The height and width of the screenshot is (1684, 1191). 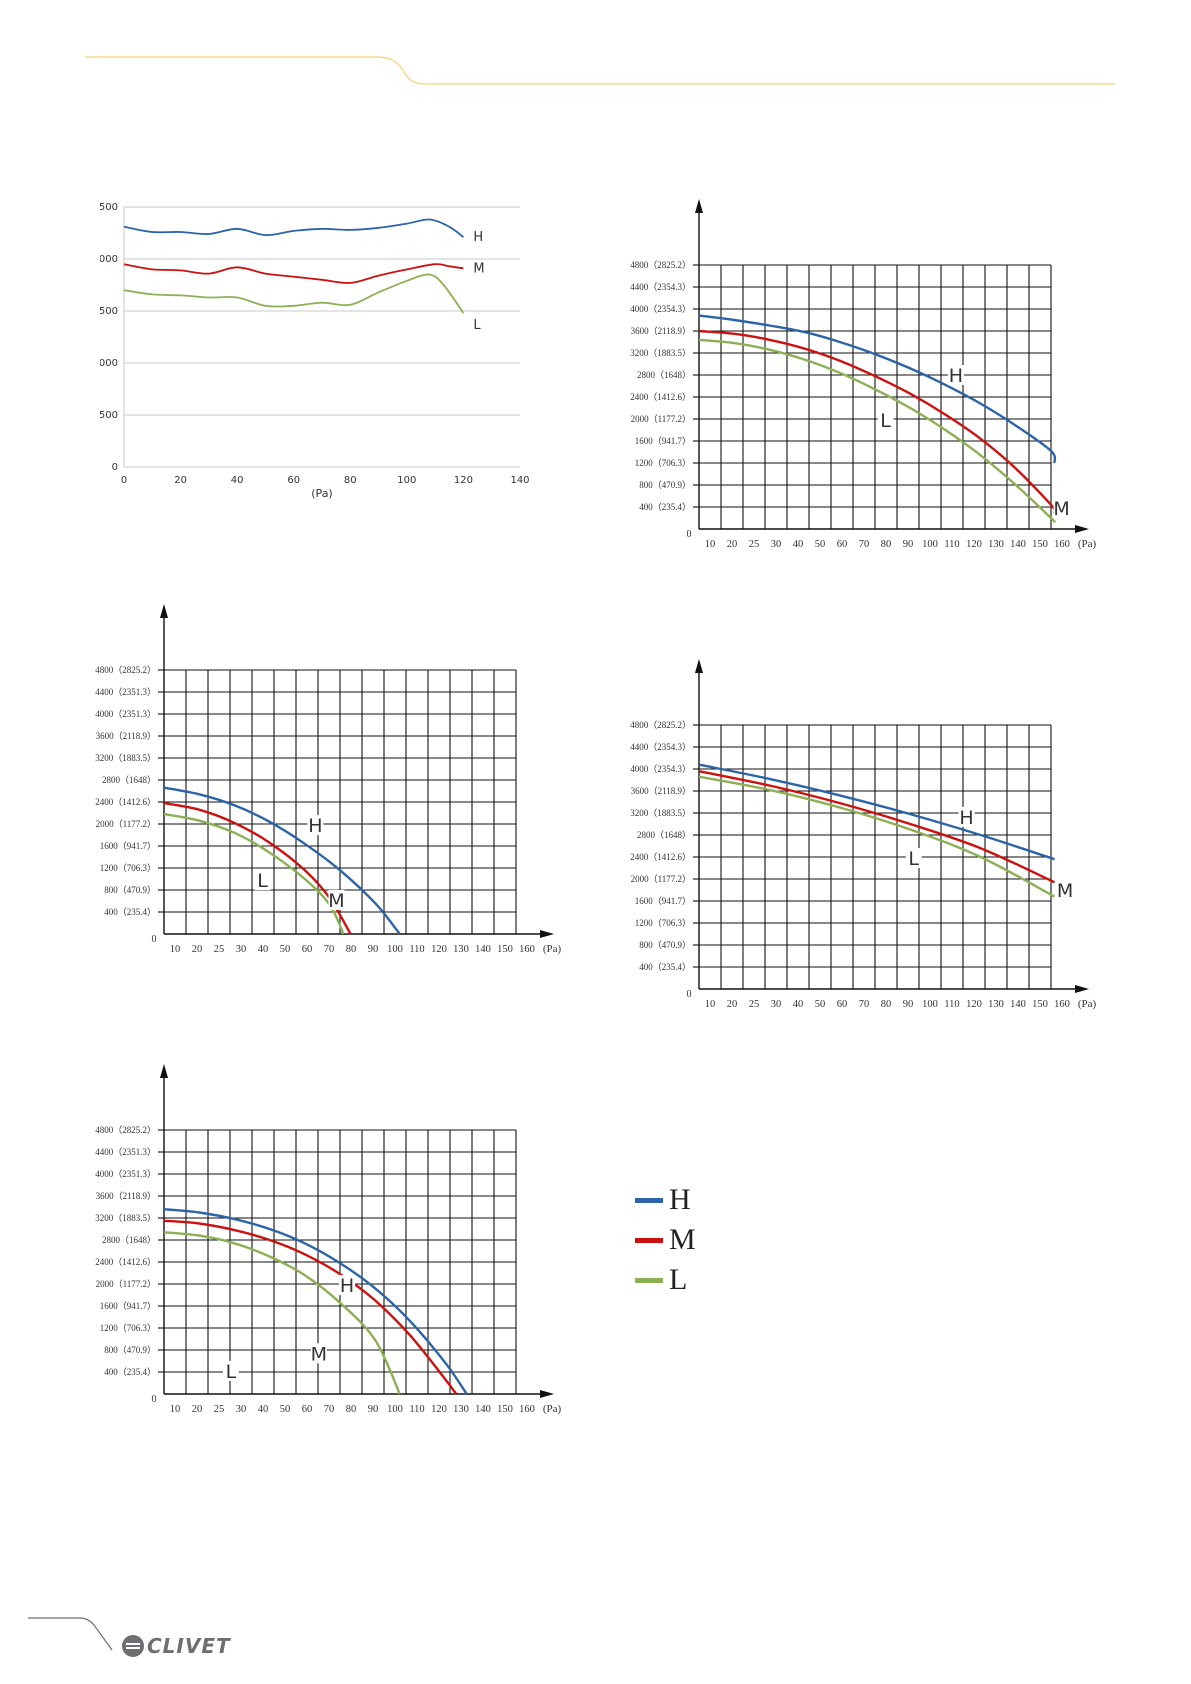 What do you see at coordinates (189, 1646) in the screenshot?
I see `logo-text: CLIVET` at bounding box center [189, 1646].